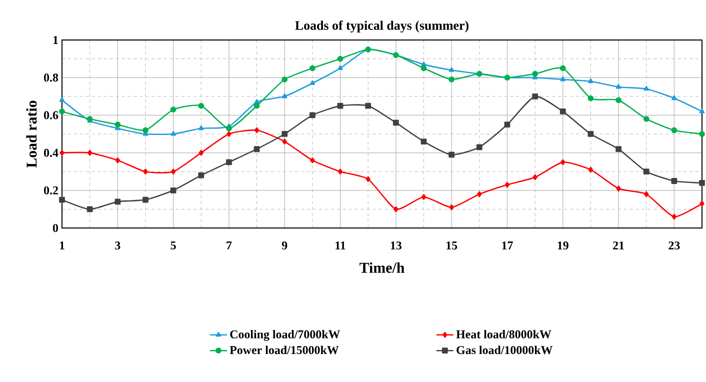 The image size is (706, 382). Describe the element at coordinates (381, 26) in the screenshot. I see `chart-title: Loads of typical days (summer)` at that location.